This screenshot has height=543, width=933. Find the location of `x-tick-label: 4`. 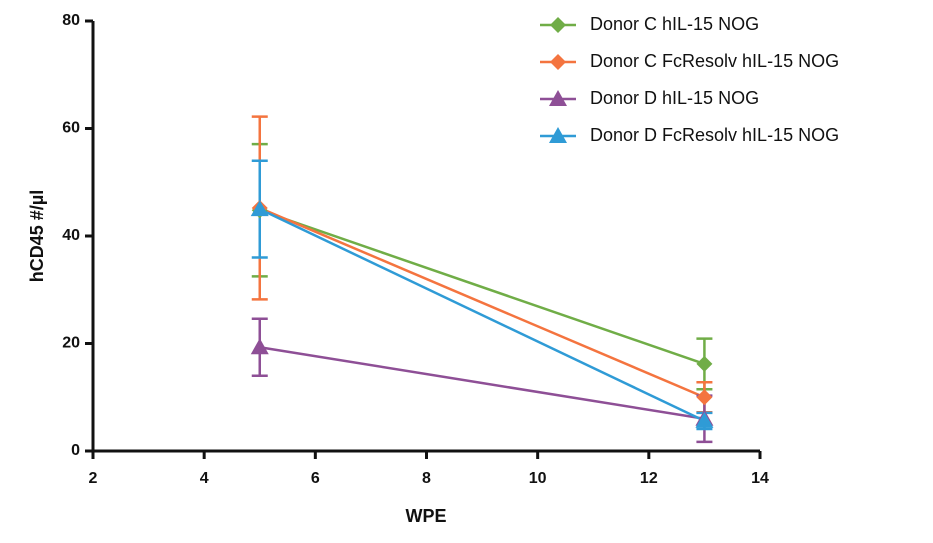

x-tick-label: 4 is located at coordinates (204, 478).